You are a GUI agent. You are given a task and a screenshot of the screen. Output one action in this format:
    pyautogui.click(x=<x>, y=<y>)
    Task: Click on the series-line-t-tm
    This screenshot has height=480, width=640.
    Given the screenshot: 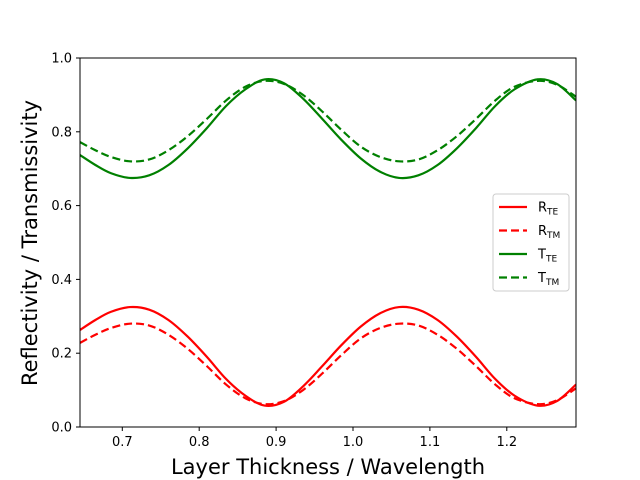 What is the action you would take?
    pyautogui.click(x=328, y=121)
    